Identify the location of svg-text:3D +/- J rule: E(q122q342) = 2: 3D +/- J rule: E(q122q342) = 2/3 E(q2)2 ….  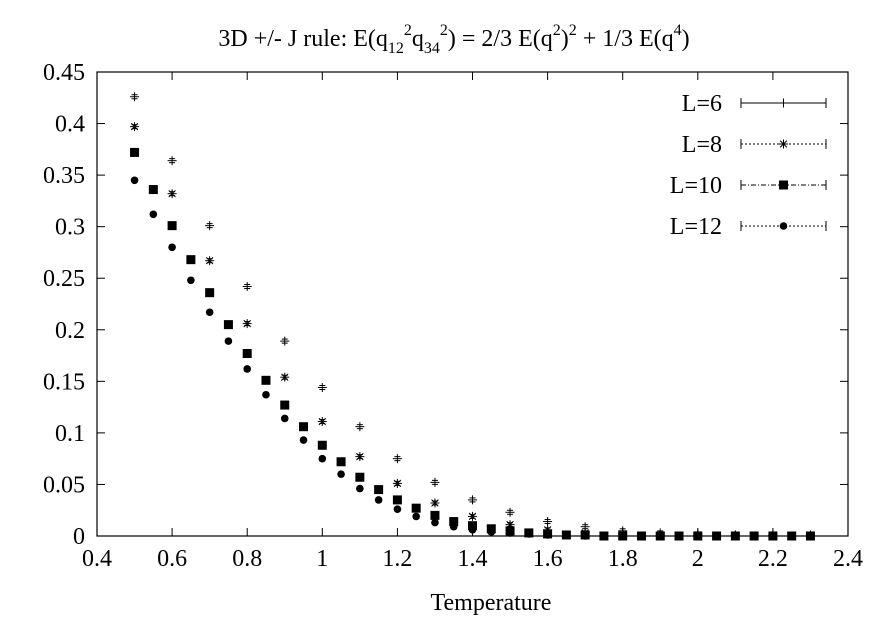
(453, 39).